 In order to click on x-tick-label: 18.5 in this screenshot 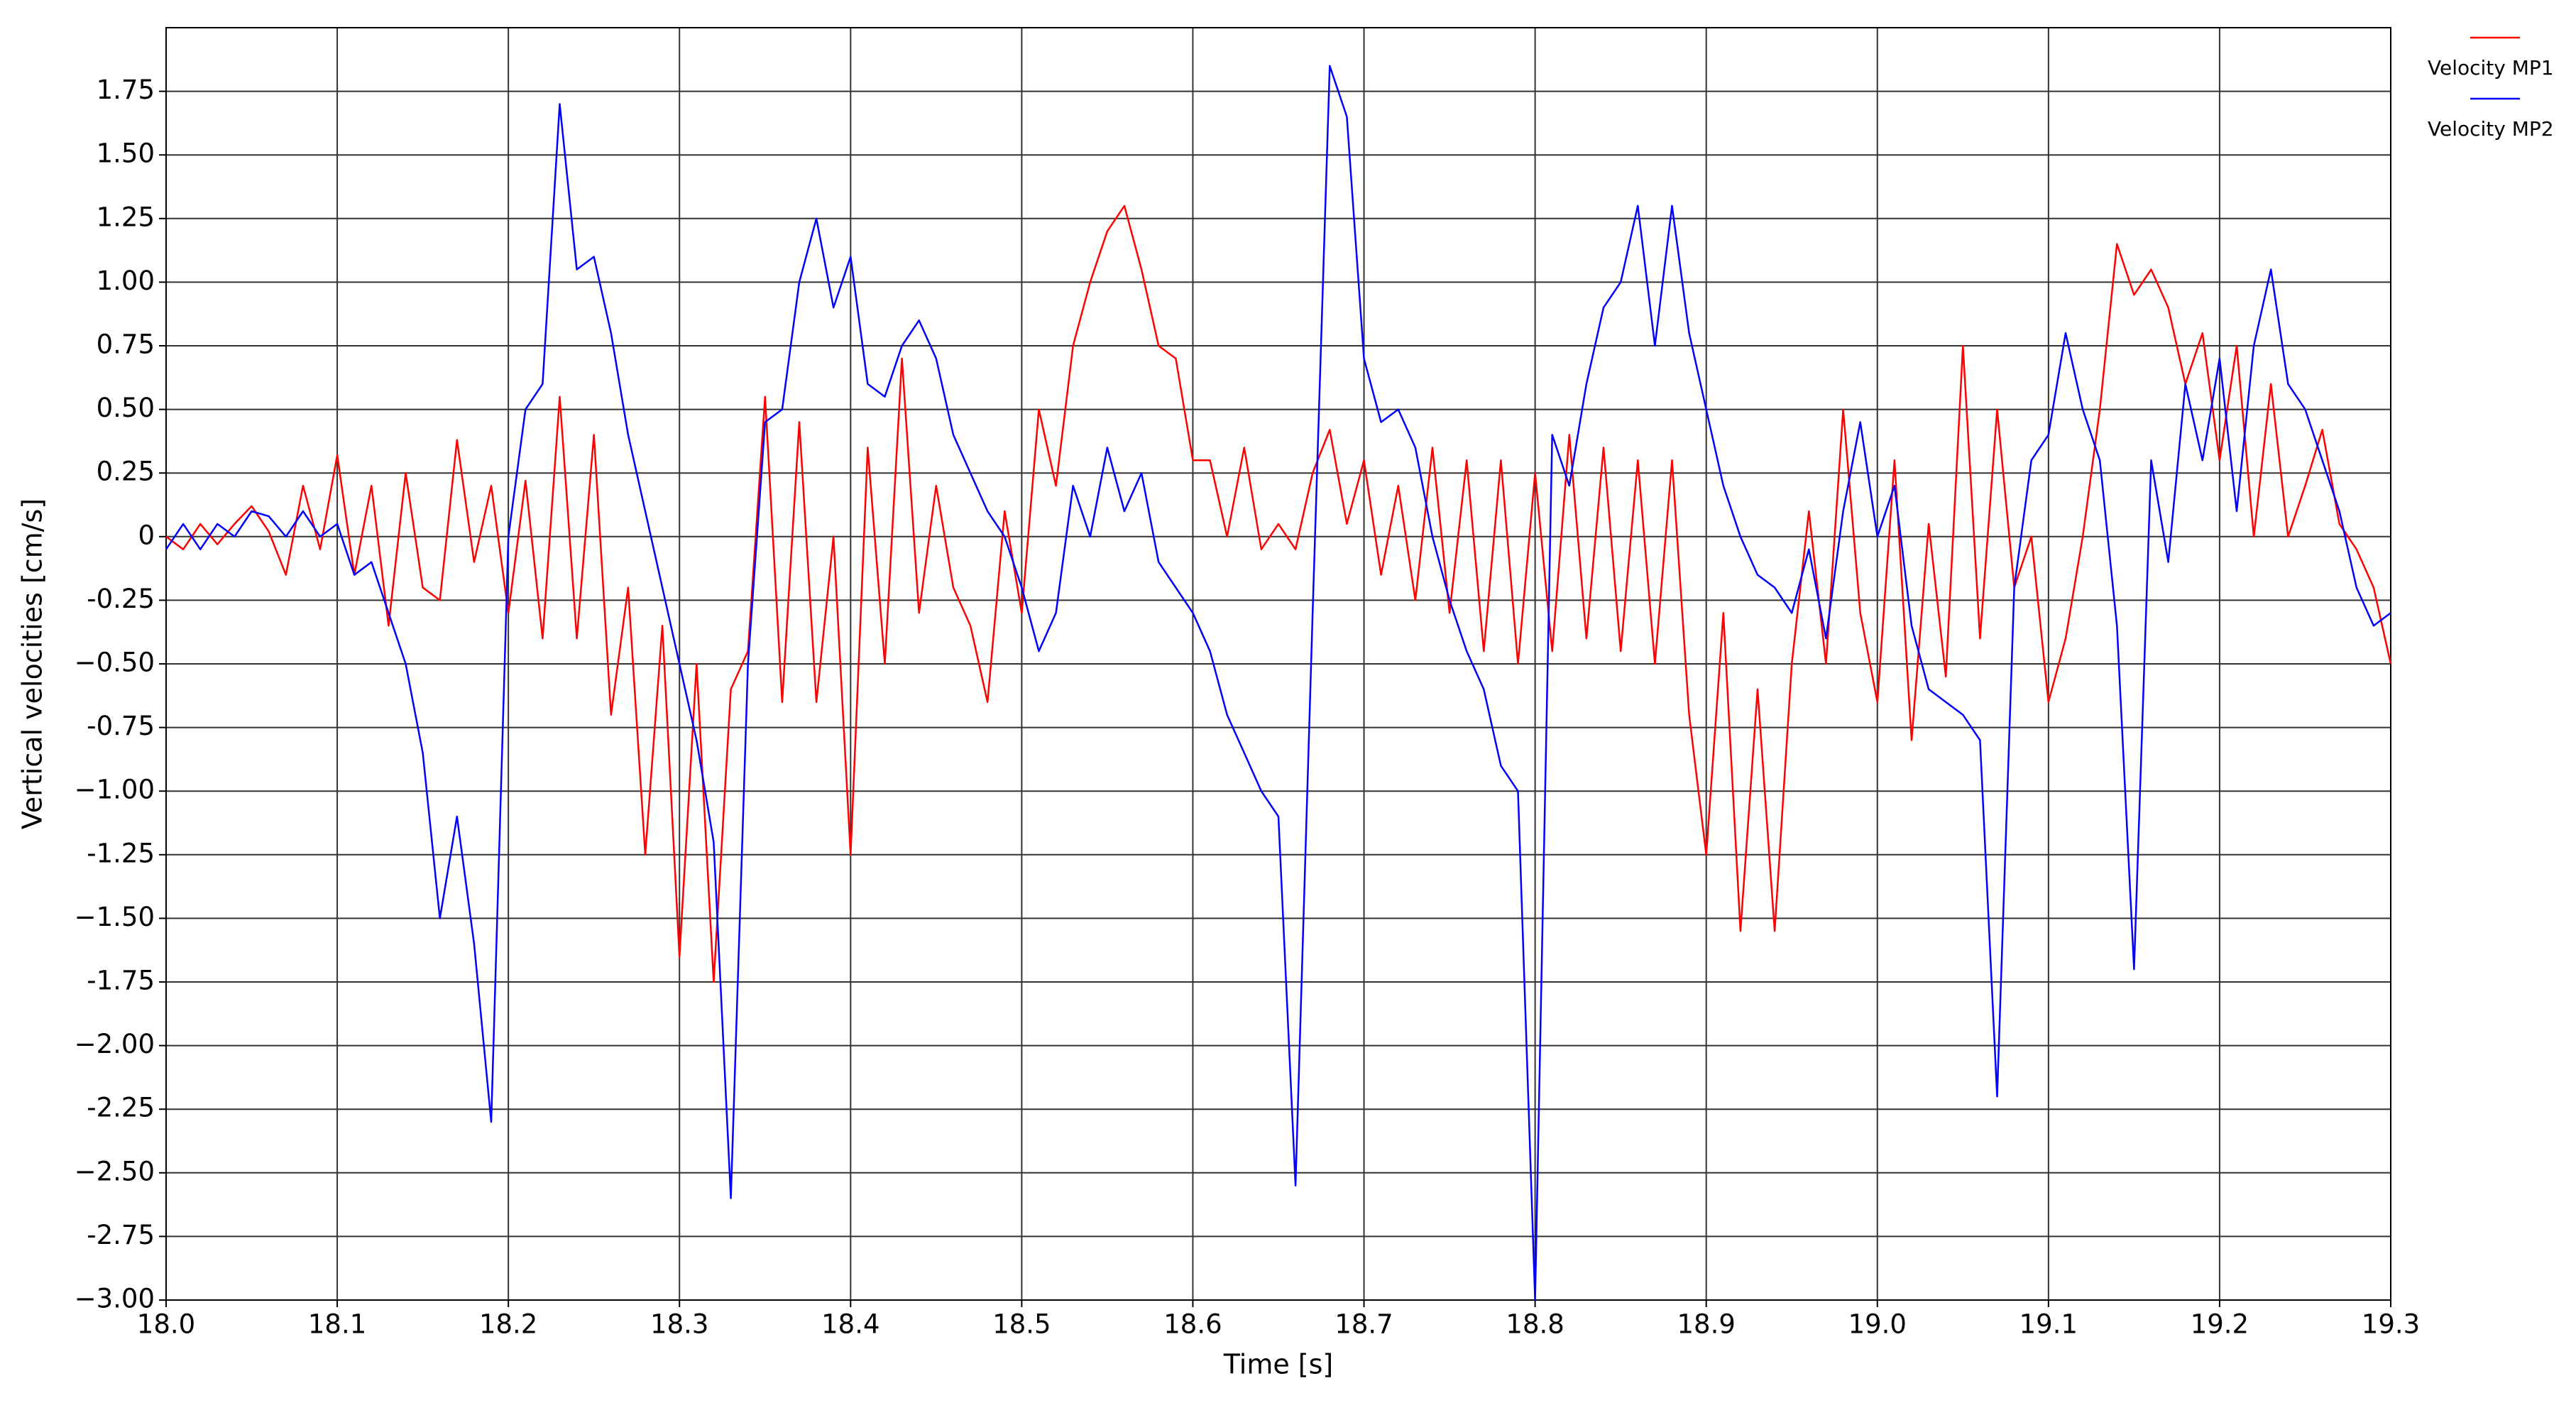, I will do `click(1021, 1324)`.